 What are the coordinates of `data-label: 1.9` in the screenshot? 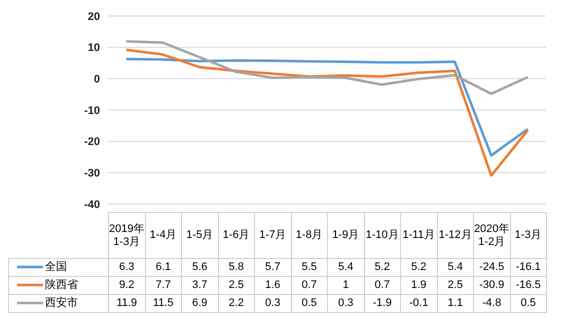 It's located at (418, 285).